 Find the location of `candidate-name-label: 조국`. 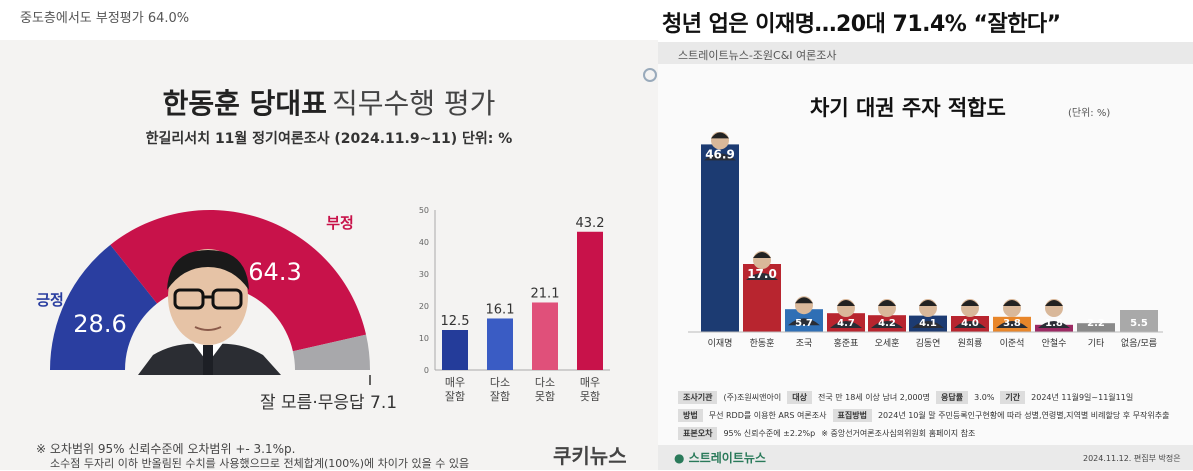

candidate-name-label: 조국 is located at coordinates (804, 343).